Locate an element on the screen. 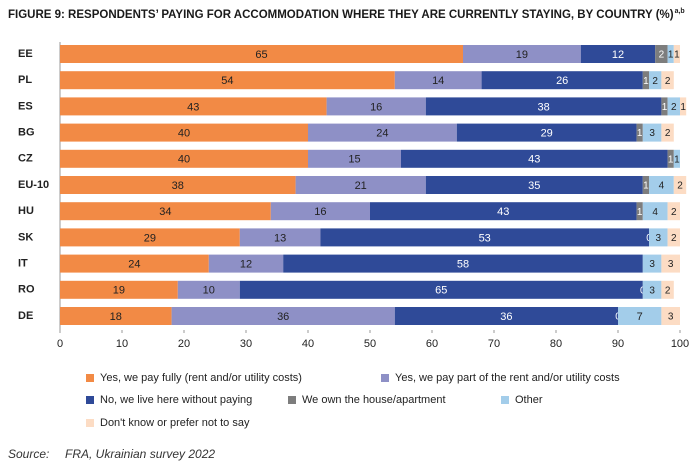  y-tick-label: CZ is located at coordinates (25, 159).